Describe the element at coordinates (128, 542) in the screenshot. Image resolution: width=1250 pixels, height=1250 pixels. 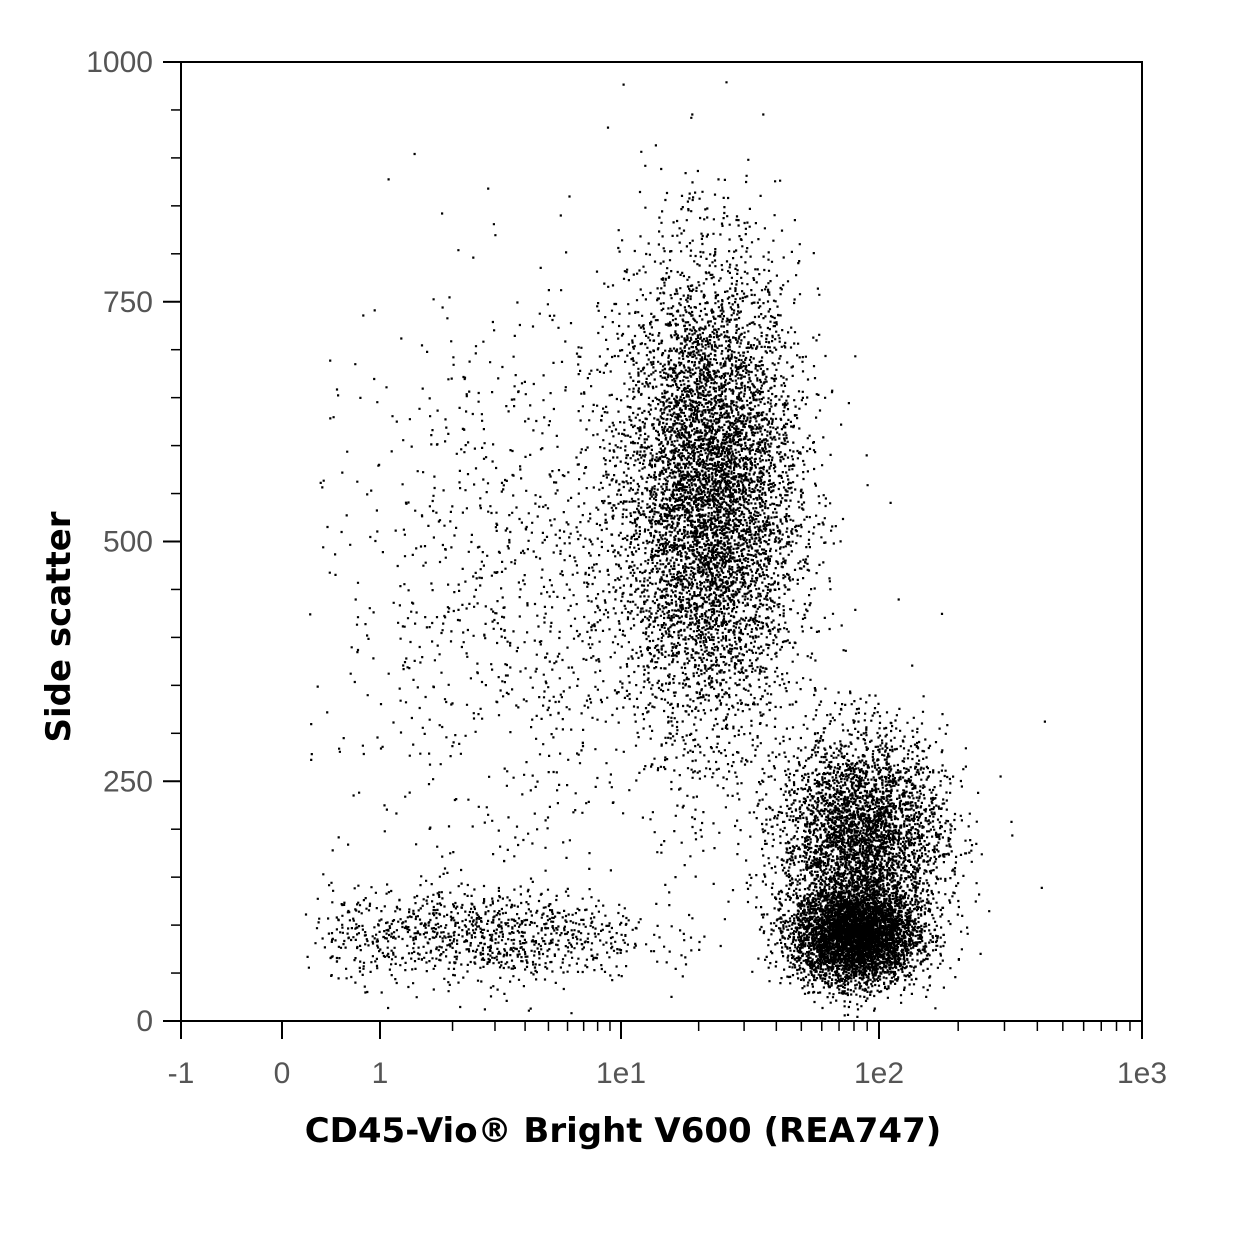
I see `y-tick-label: 500` at that location.